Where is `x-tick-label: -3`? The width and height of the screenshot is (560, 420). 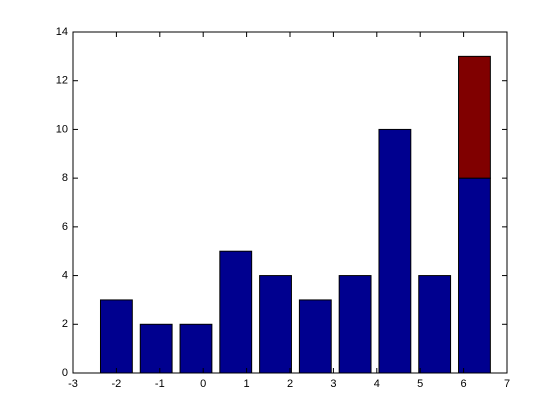
x-tick-label: -3 is located at coordinates (73, 384).